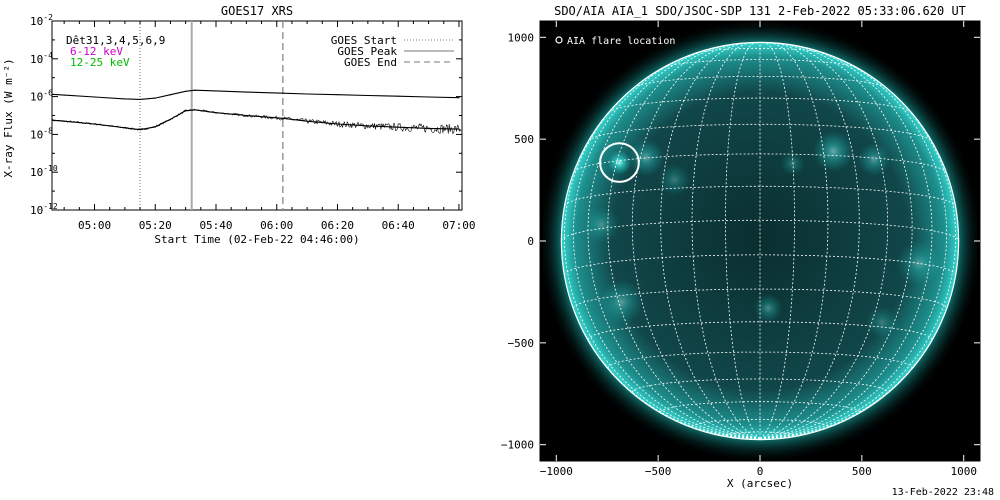 The height and width of the screenshot is (500, 1000). What do you see at coordinates (615, 41) in the screenshot?
I see `aia-flare-legend: AIA flare location` at bounding box center [615, 41].